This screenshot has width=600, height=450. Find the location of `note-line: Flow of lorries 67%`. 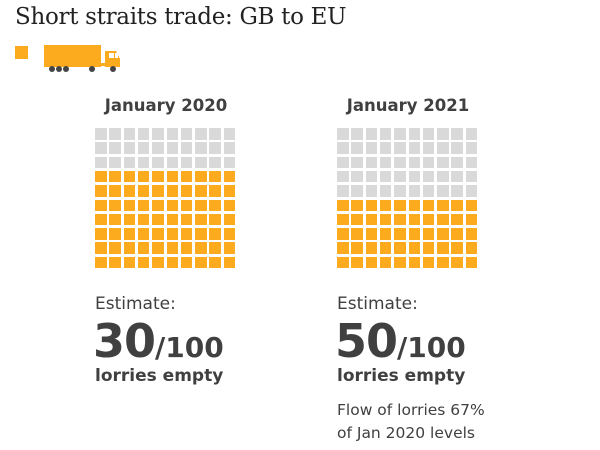

note-line: Flow of lorries 67% is located at coordinates (411, 410).